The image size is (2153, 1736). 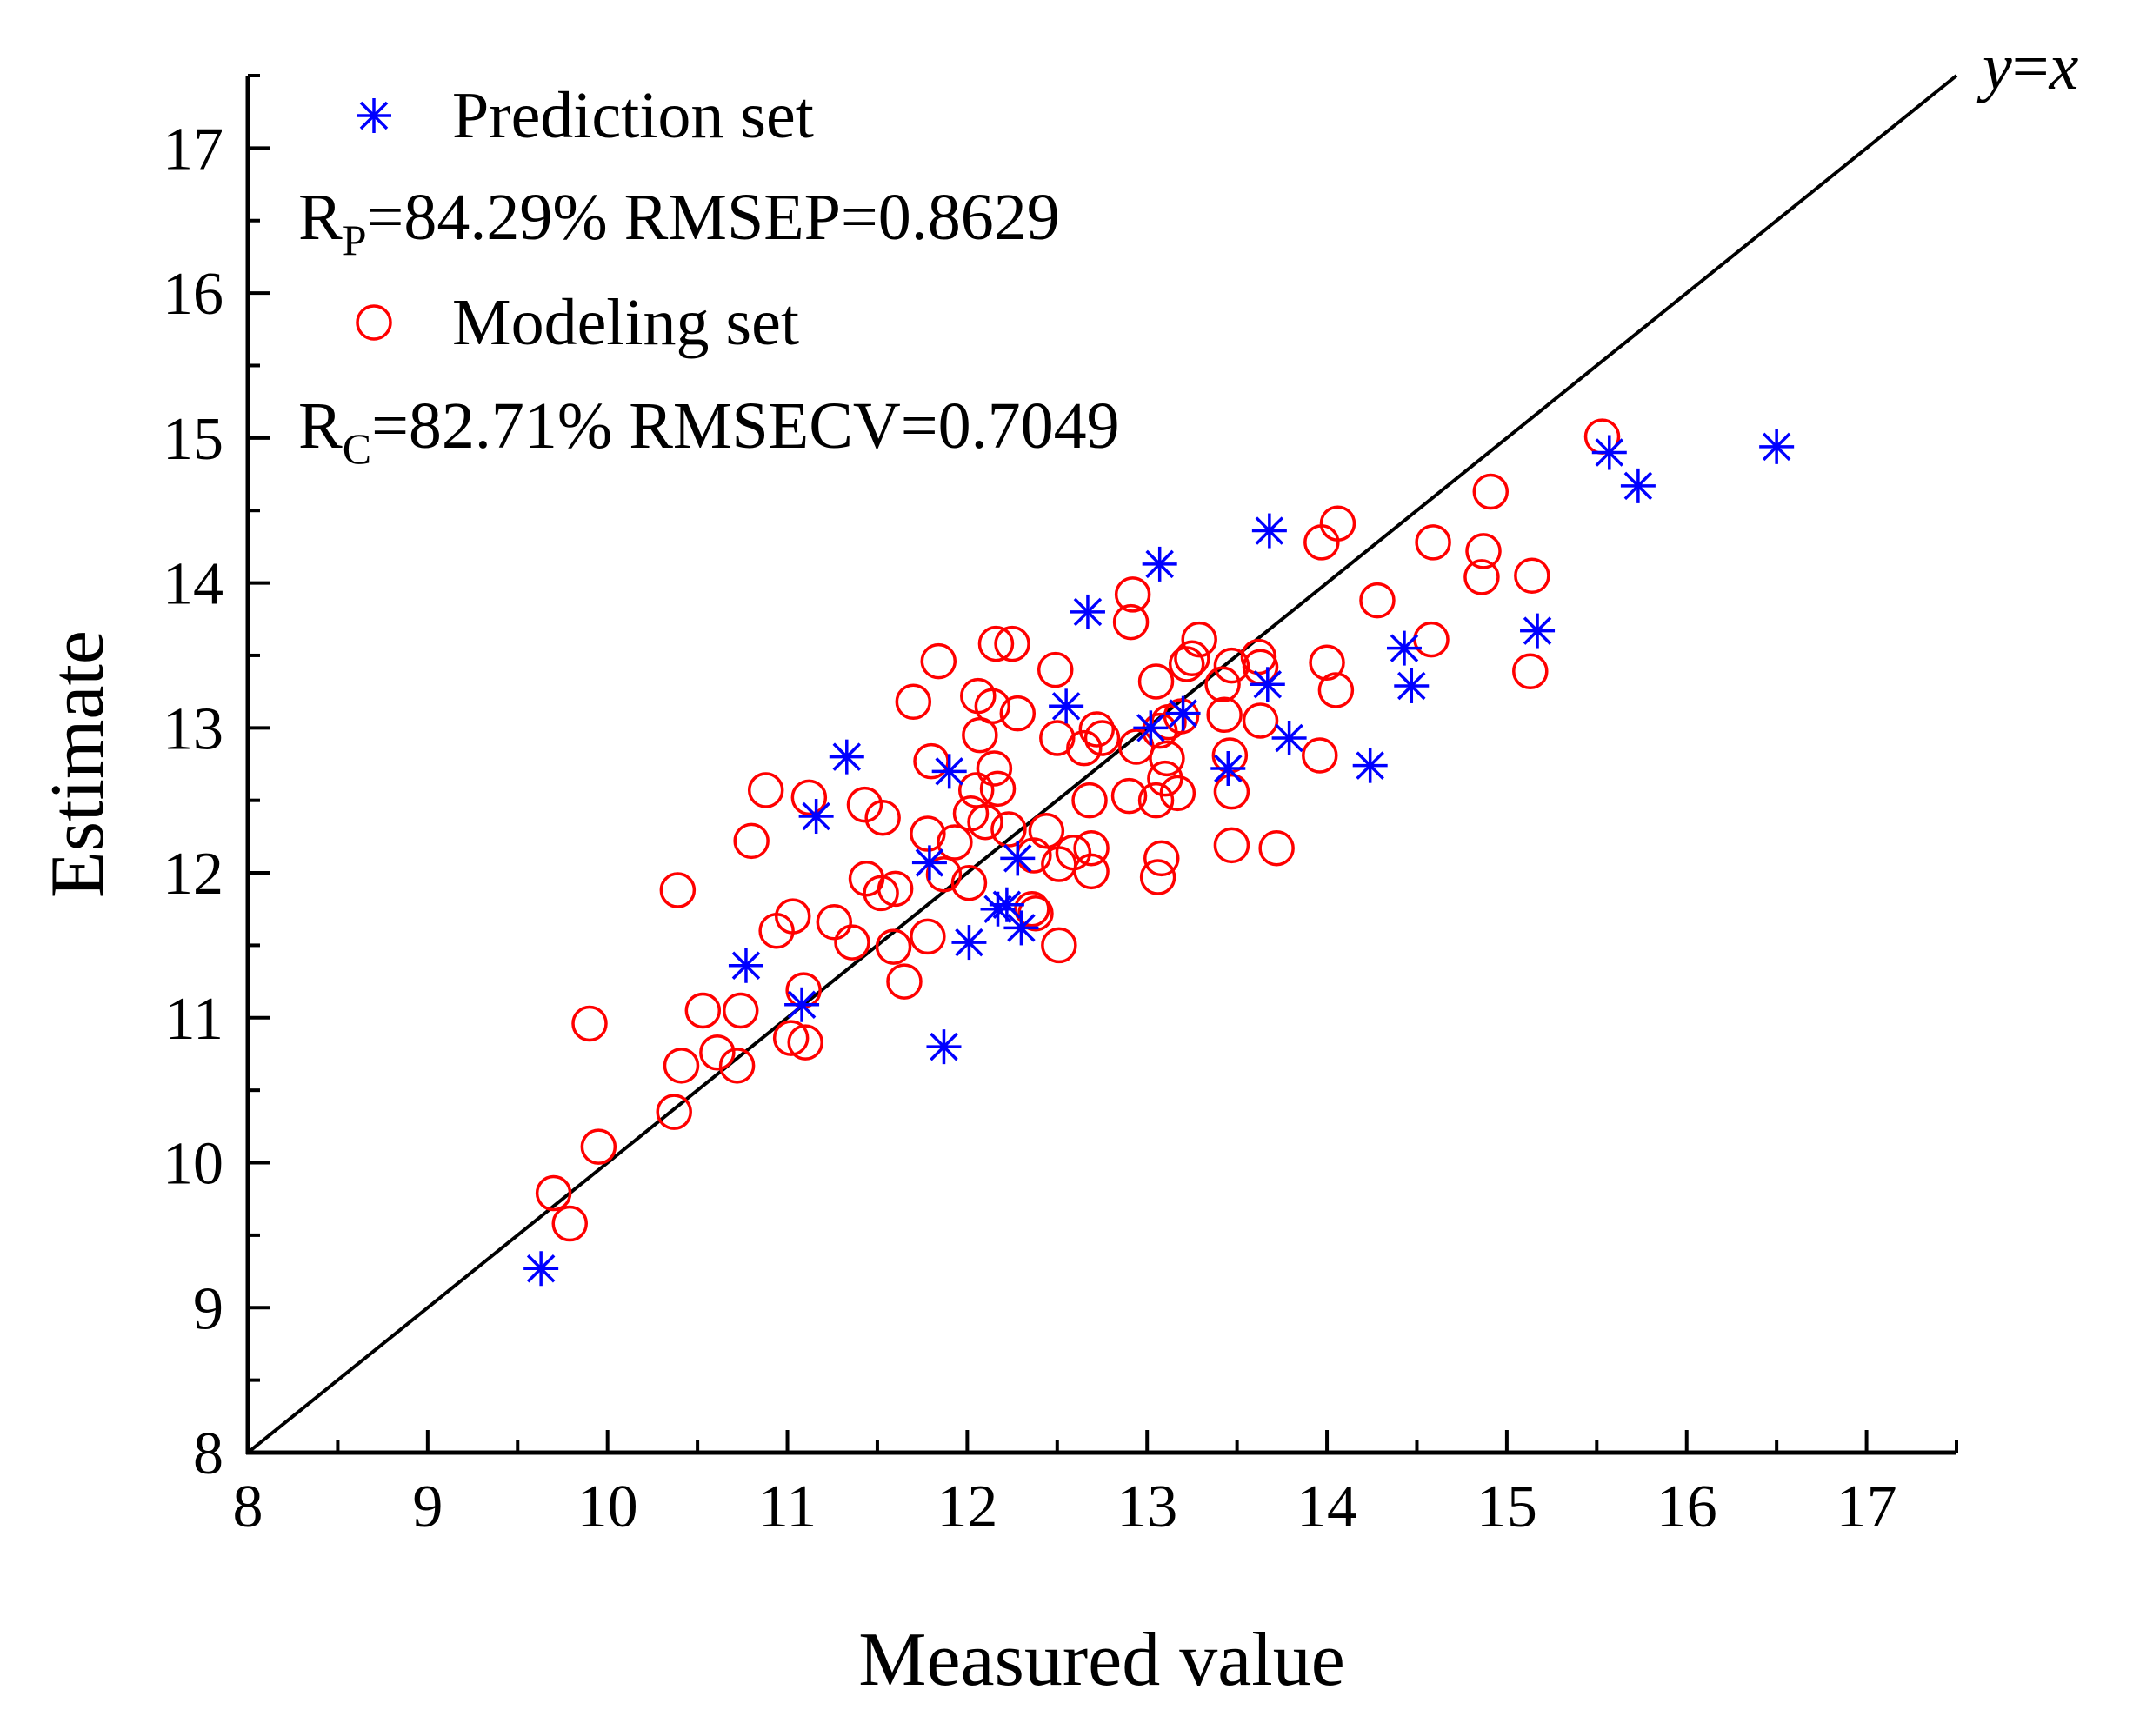 I want to click on reference-line-label: y=x, so click(x=2027, y=66).